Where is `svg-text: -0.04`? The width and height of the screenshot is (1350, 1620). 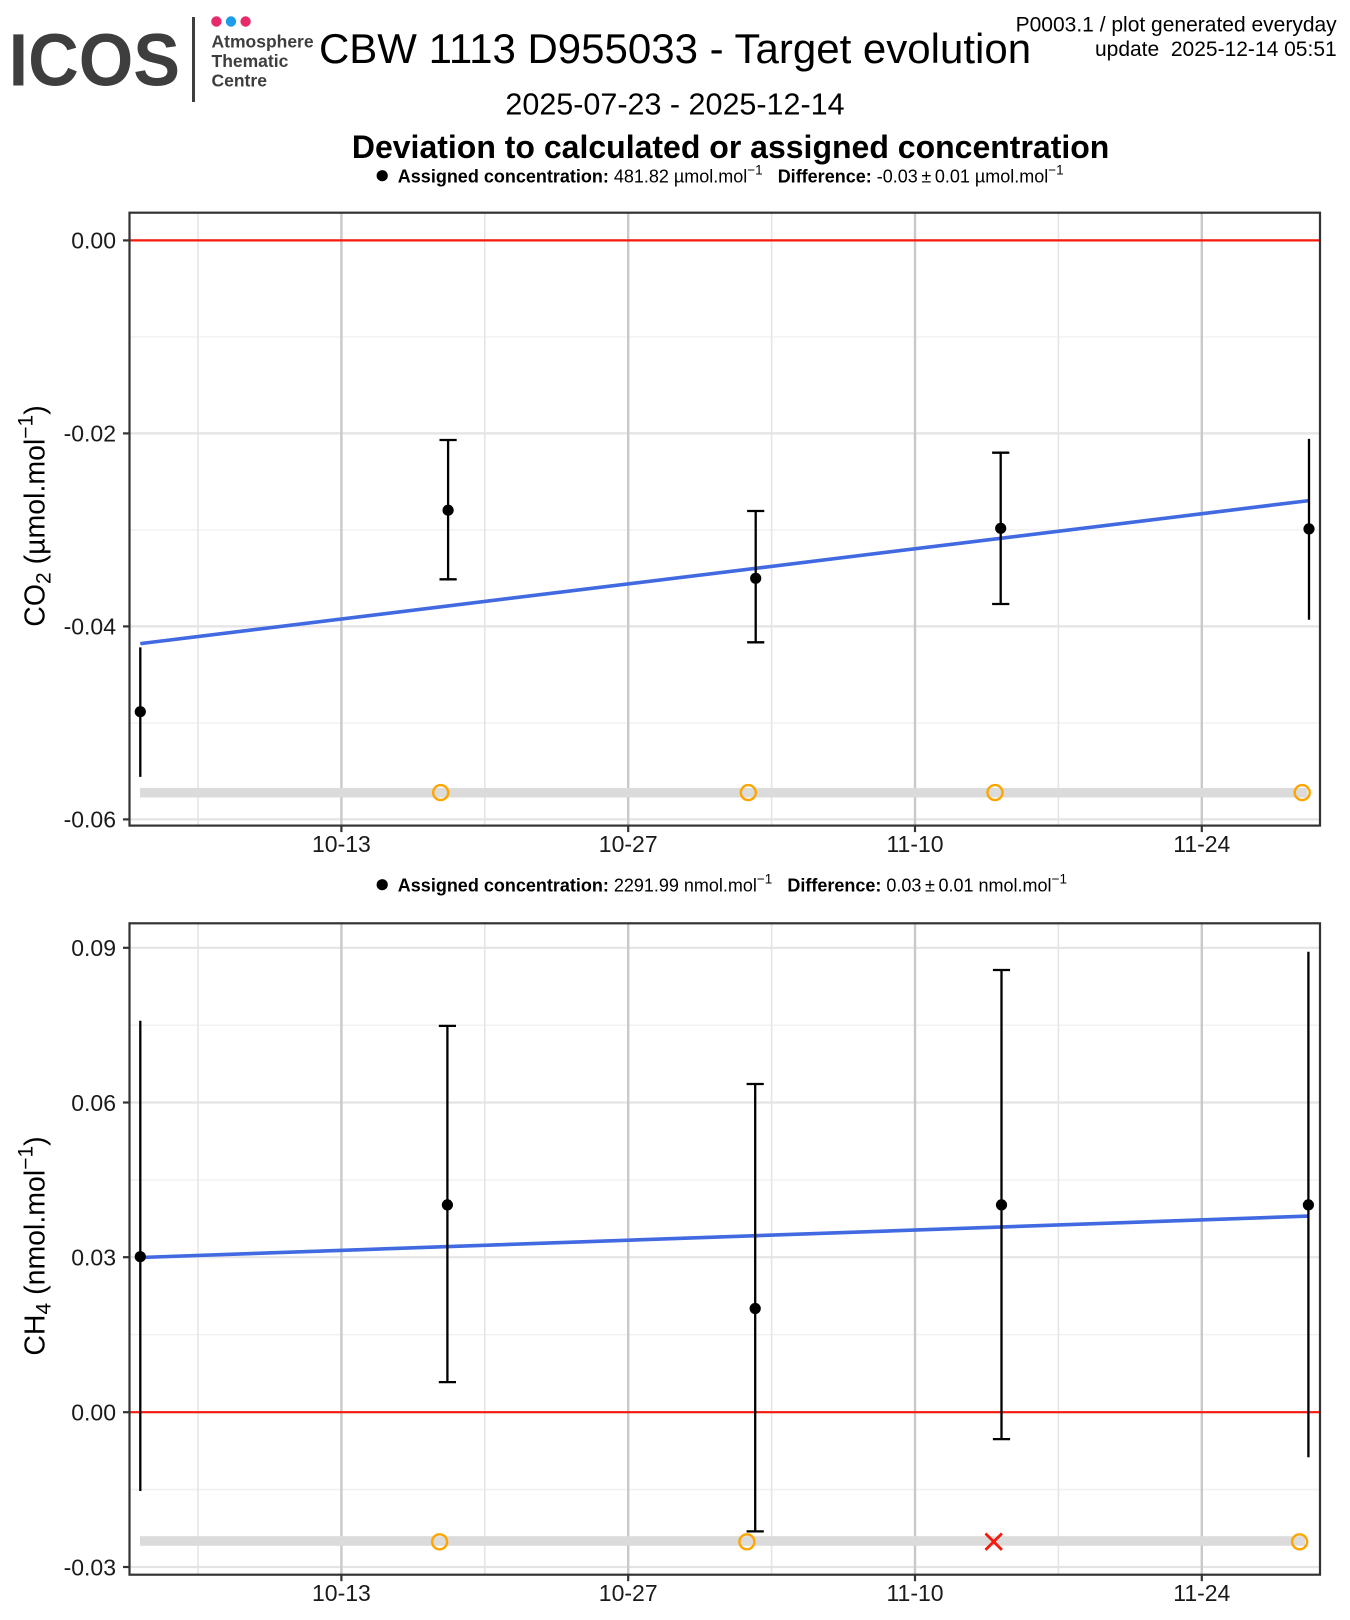 svg-text: -0.04 is located at coordinates (90, 627).